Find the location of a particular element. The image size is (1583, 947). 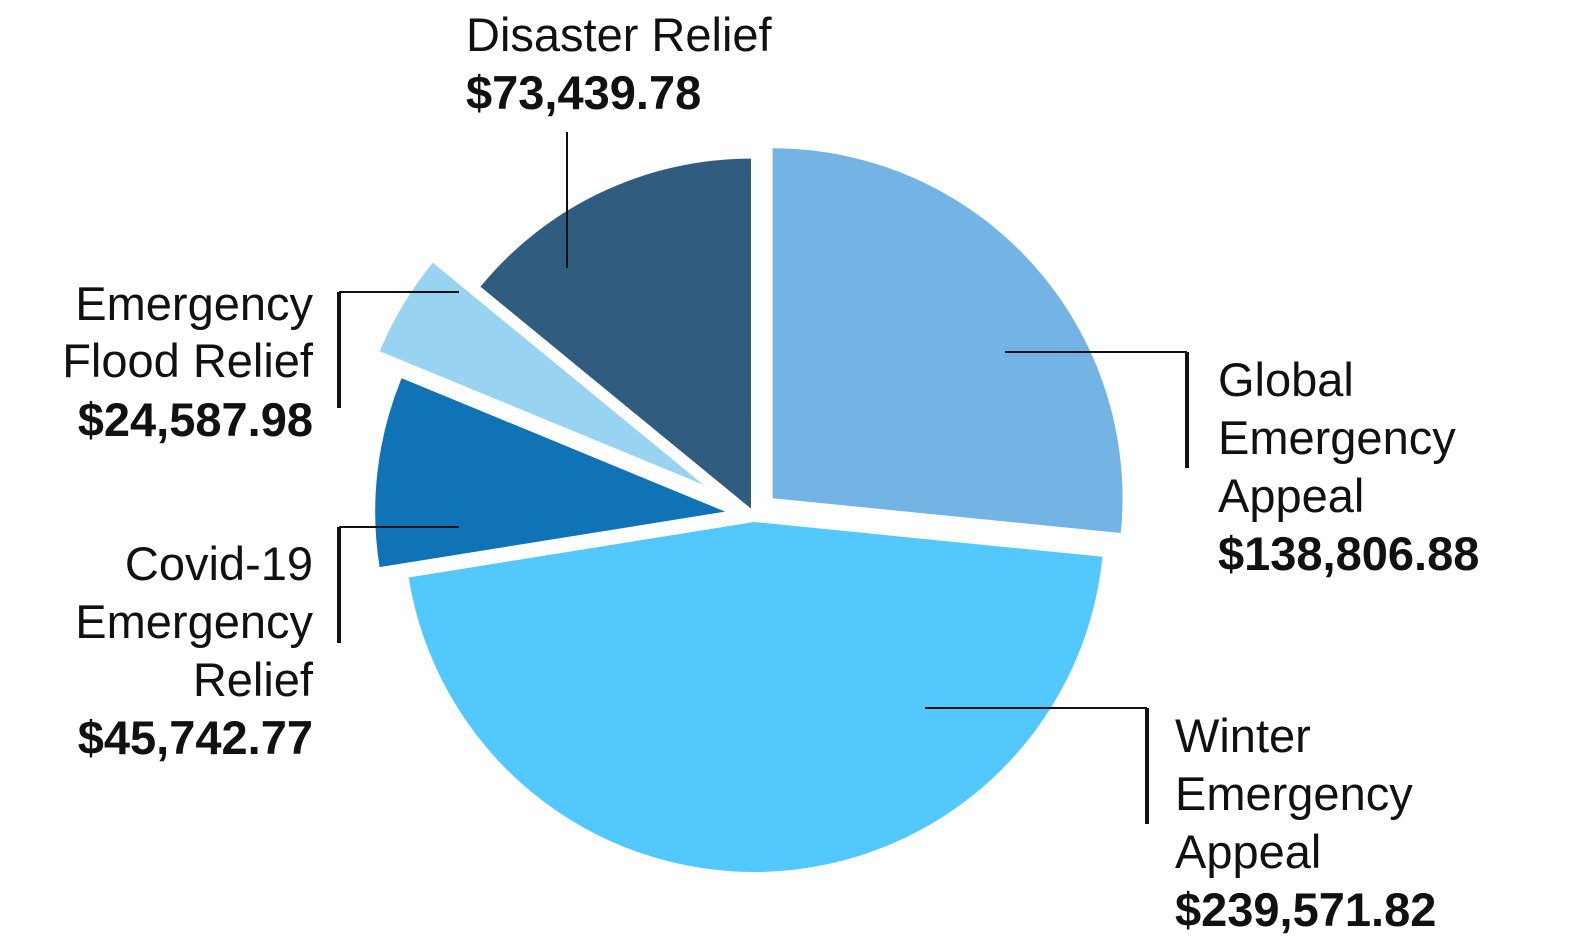

slice-value-label: $239,571.82 is located at coordinates (1305, 909).